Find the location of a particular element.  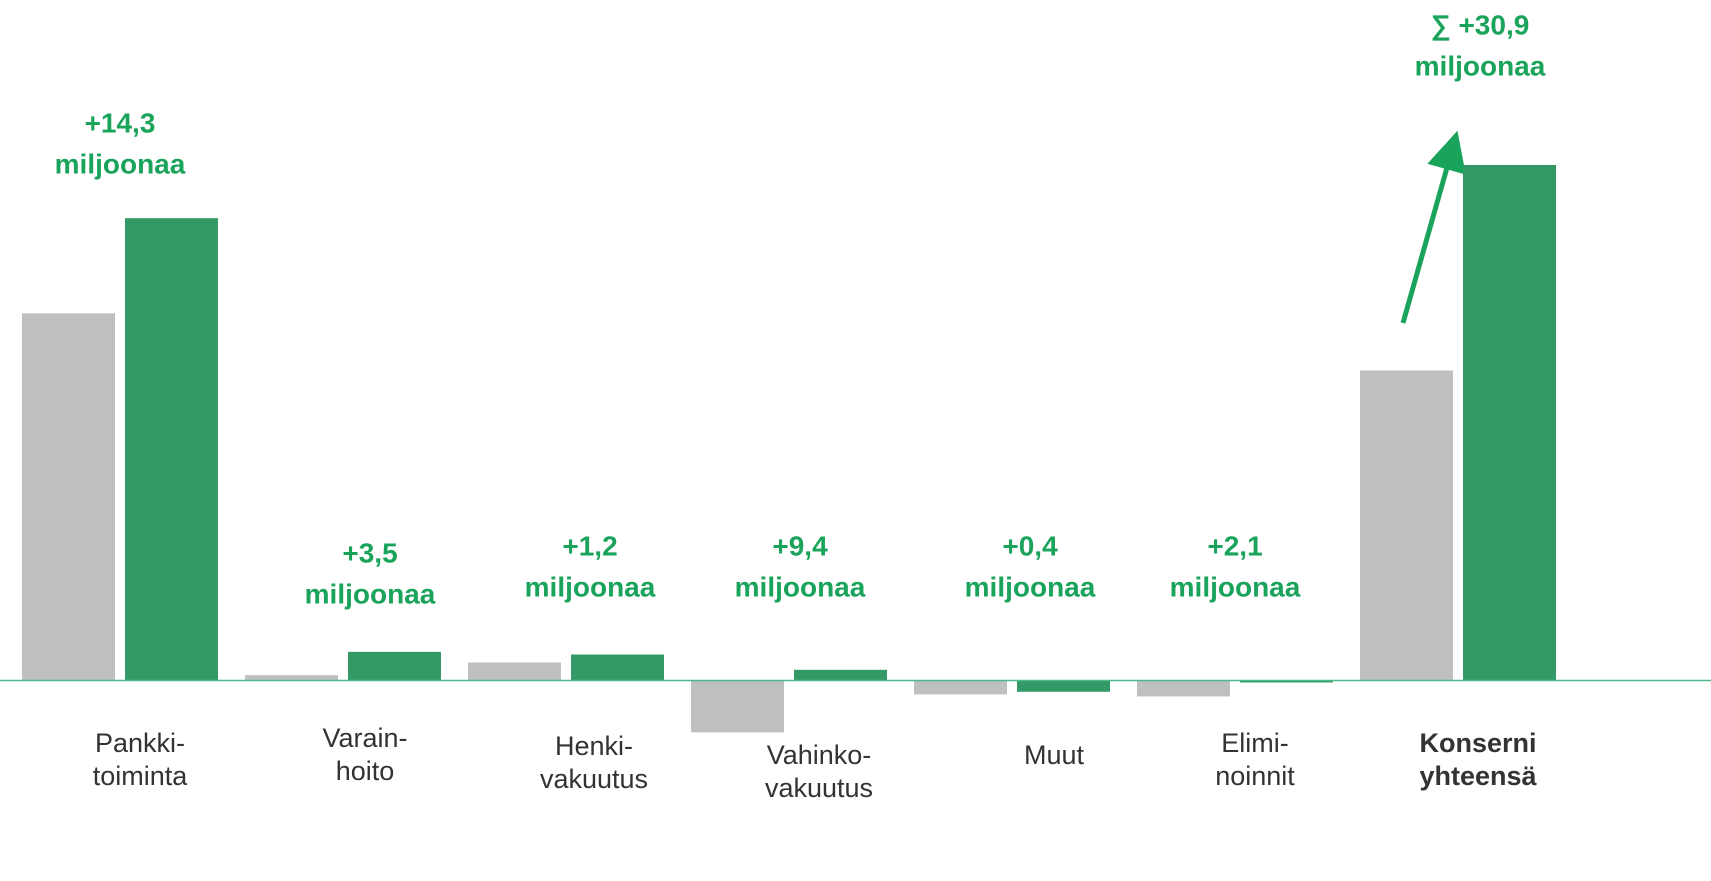

annotation: +0,4 is located at coordinates (1030, 545).